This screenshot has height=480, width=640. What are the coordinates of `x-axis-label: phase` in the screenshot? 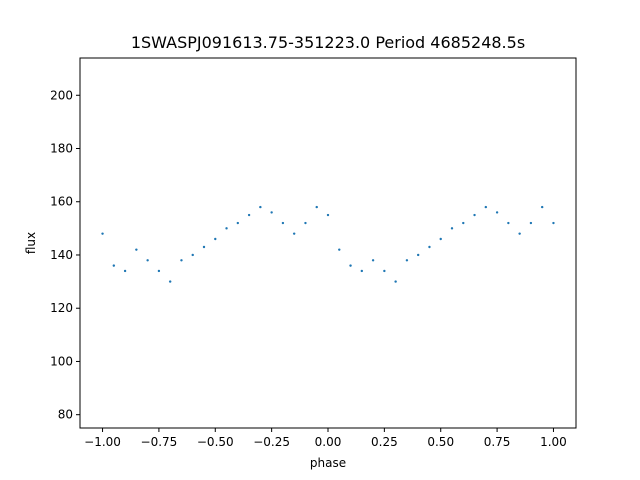 It's located at (328, 463).